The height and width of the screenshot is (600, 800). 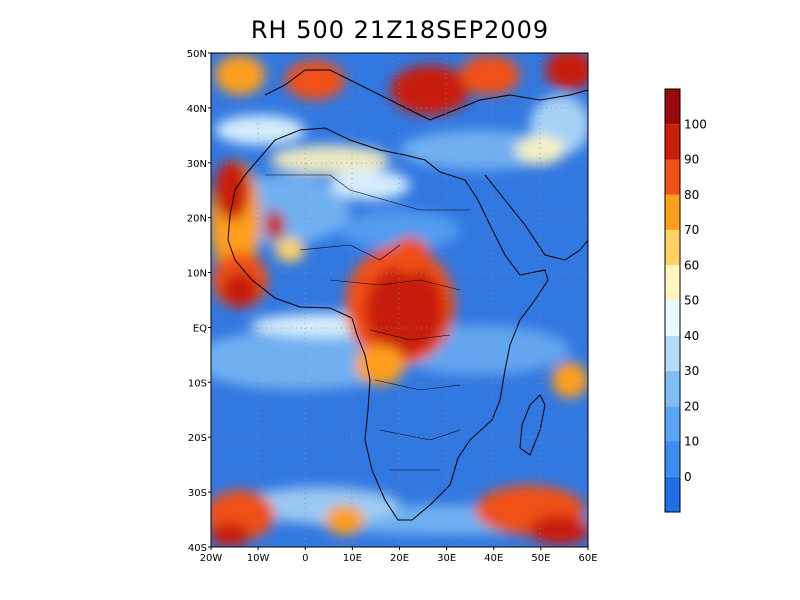 I want to click on colorbar-label: 70, so click(x=691, y=230).